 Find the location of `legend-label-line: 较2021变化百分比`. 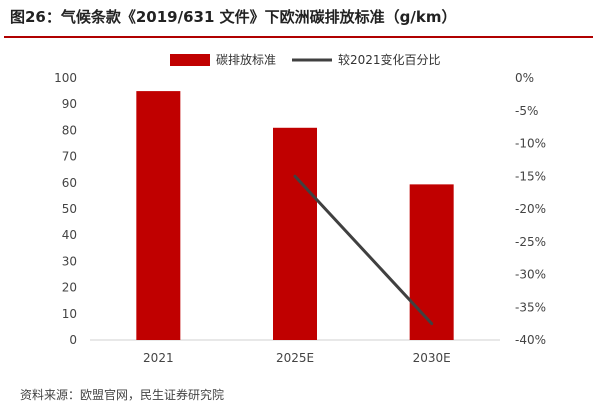

legend-label-line: 较2021变化百分比 is located at coordinates (389, 59).